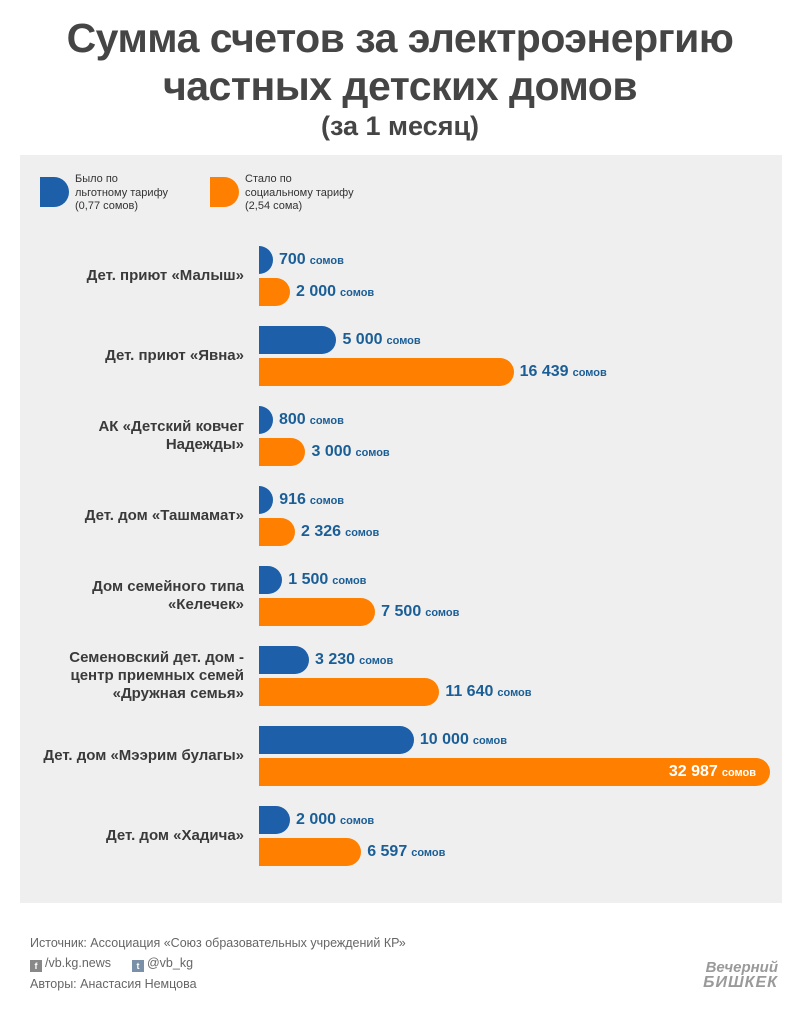 The height and width of the screenshot is (1017, 800). What do you see at coordinates (563, 371) in the screenshot?
I see `data-label-new: 16 439 сомов` at bounding box center [563, 371].